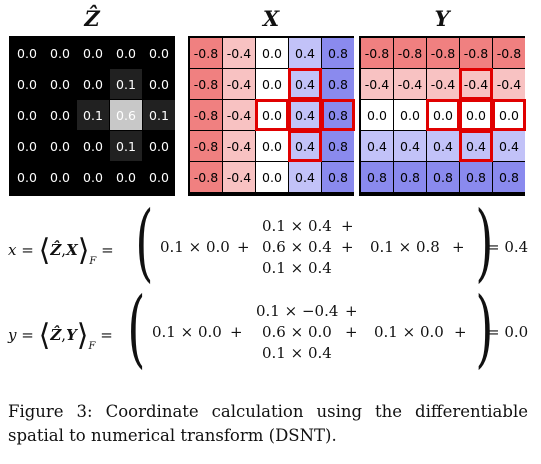 This screenshot has width=541, height=464. What do you see at coordinates (297, 353) in the screenshot?
I see `eq-y-mid-bot: 0.1 × 0.4` at bounding box center [297, 353].